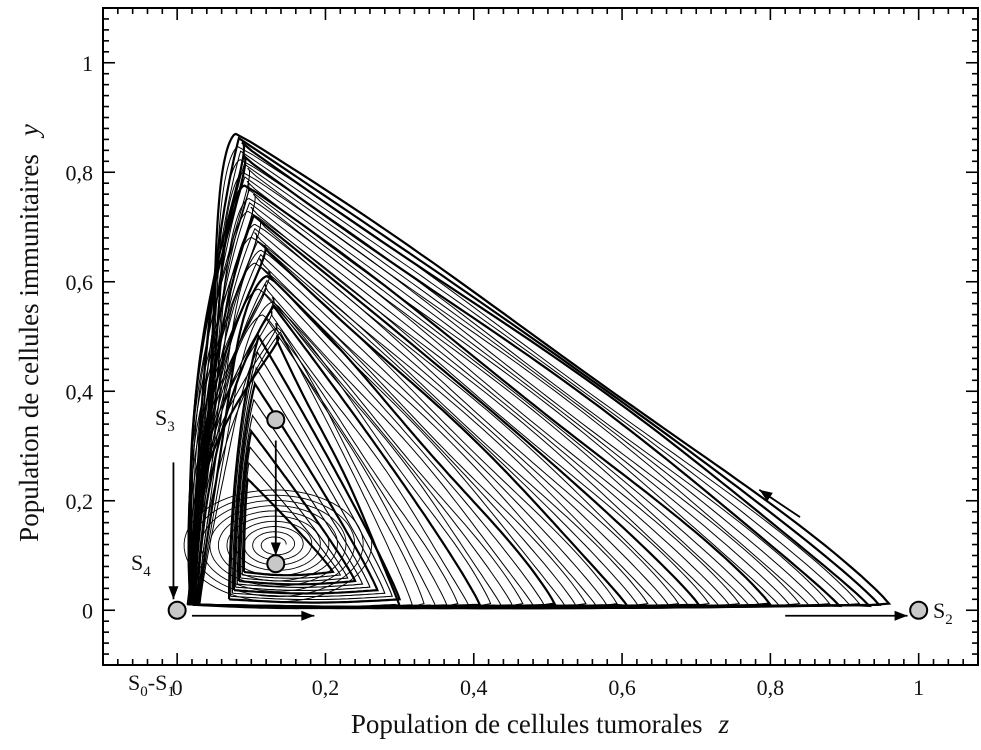 The image size is (981, 750). I want to click on x-tick-label: 0,4, so click(474, 687).